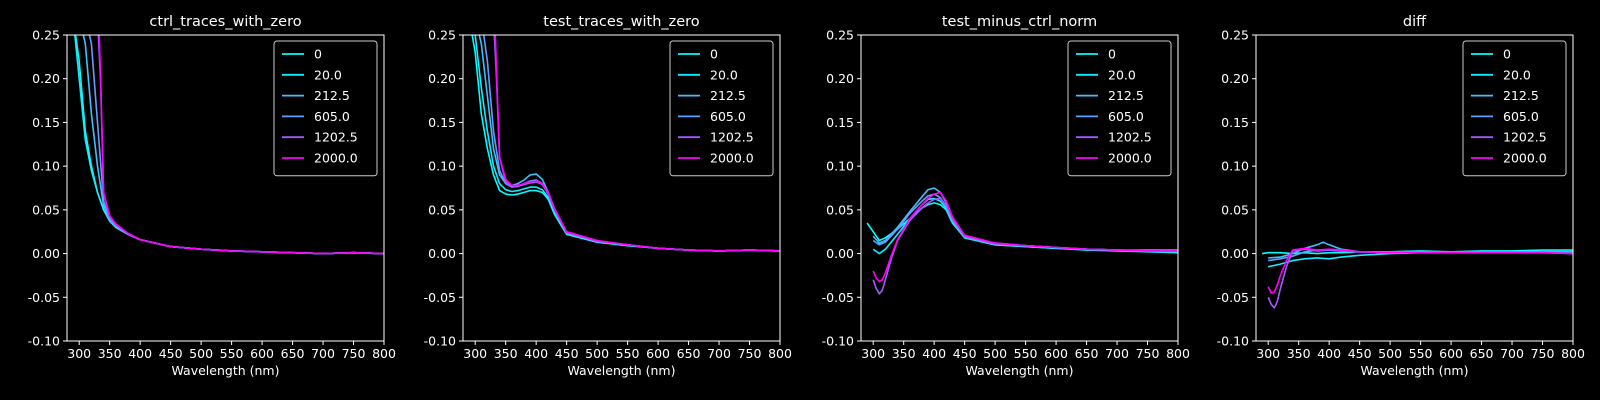  What do you see at coordinates (1451, 353) in the screenshot?
I see `p4-xtick-label-7: 600` at bounding box center [1451, 353].